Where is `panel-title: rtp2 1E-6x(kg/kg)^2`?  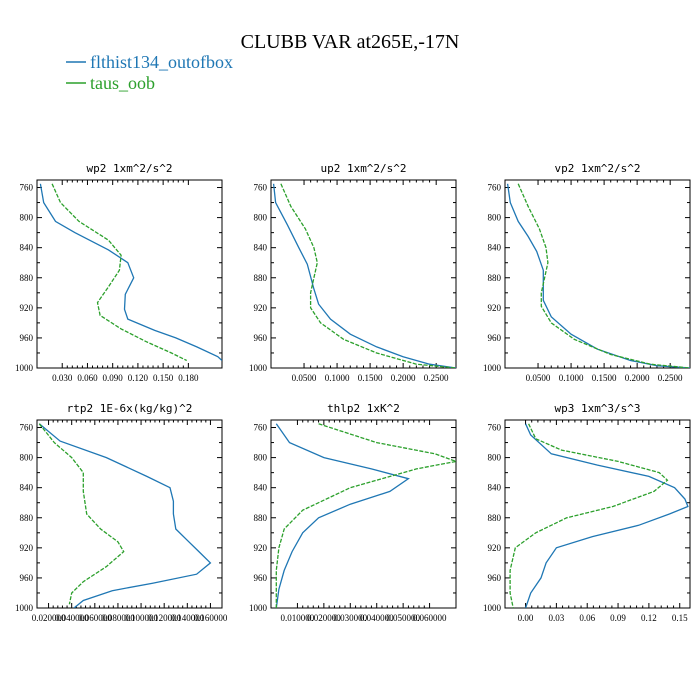 panel-title: rtp2 1E-6x(kg/kg)^2 is located at coordinates (130, 408).